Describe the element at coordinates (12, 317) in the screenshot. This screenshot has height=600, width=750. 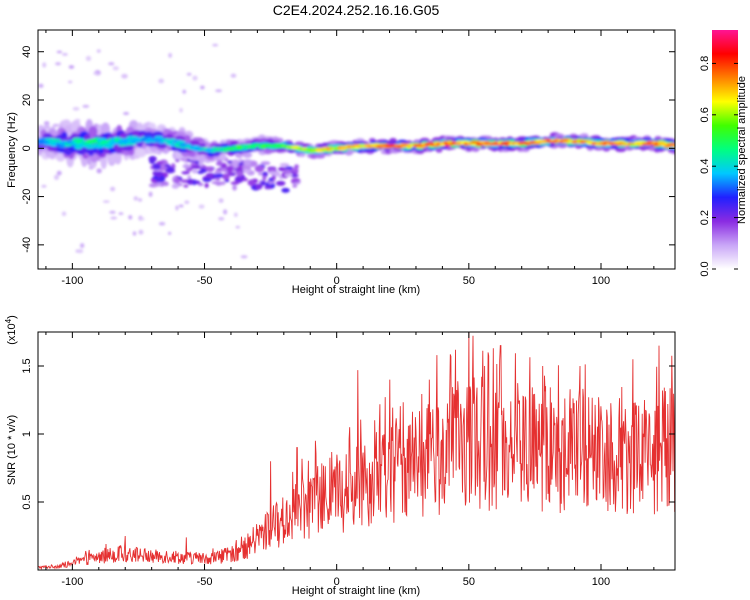
I see `snr-y-scale-close: )` at that location.